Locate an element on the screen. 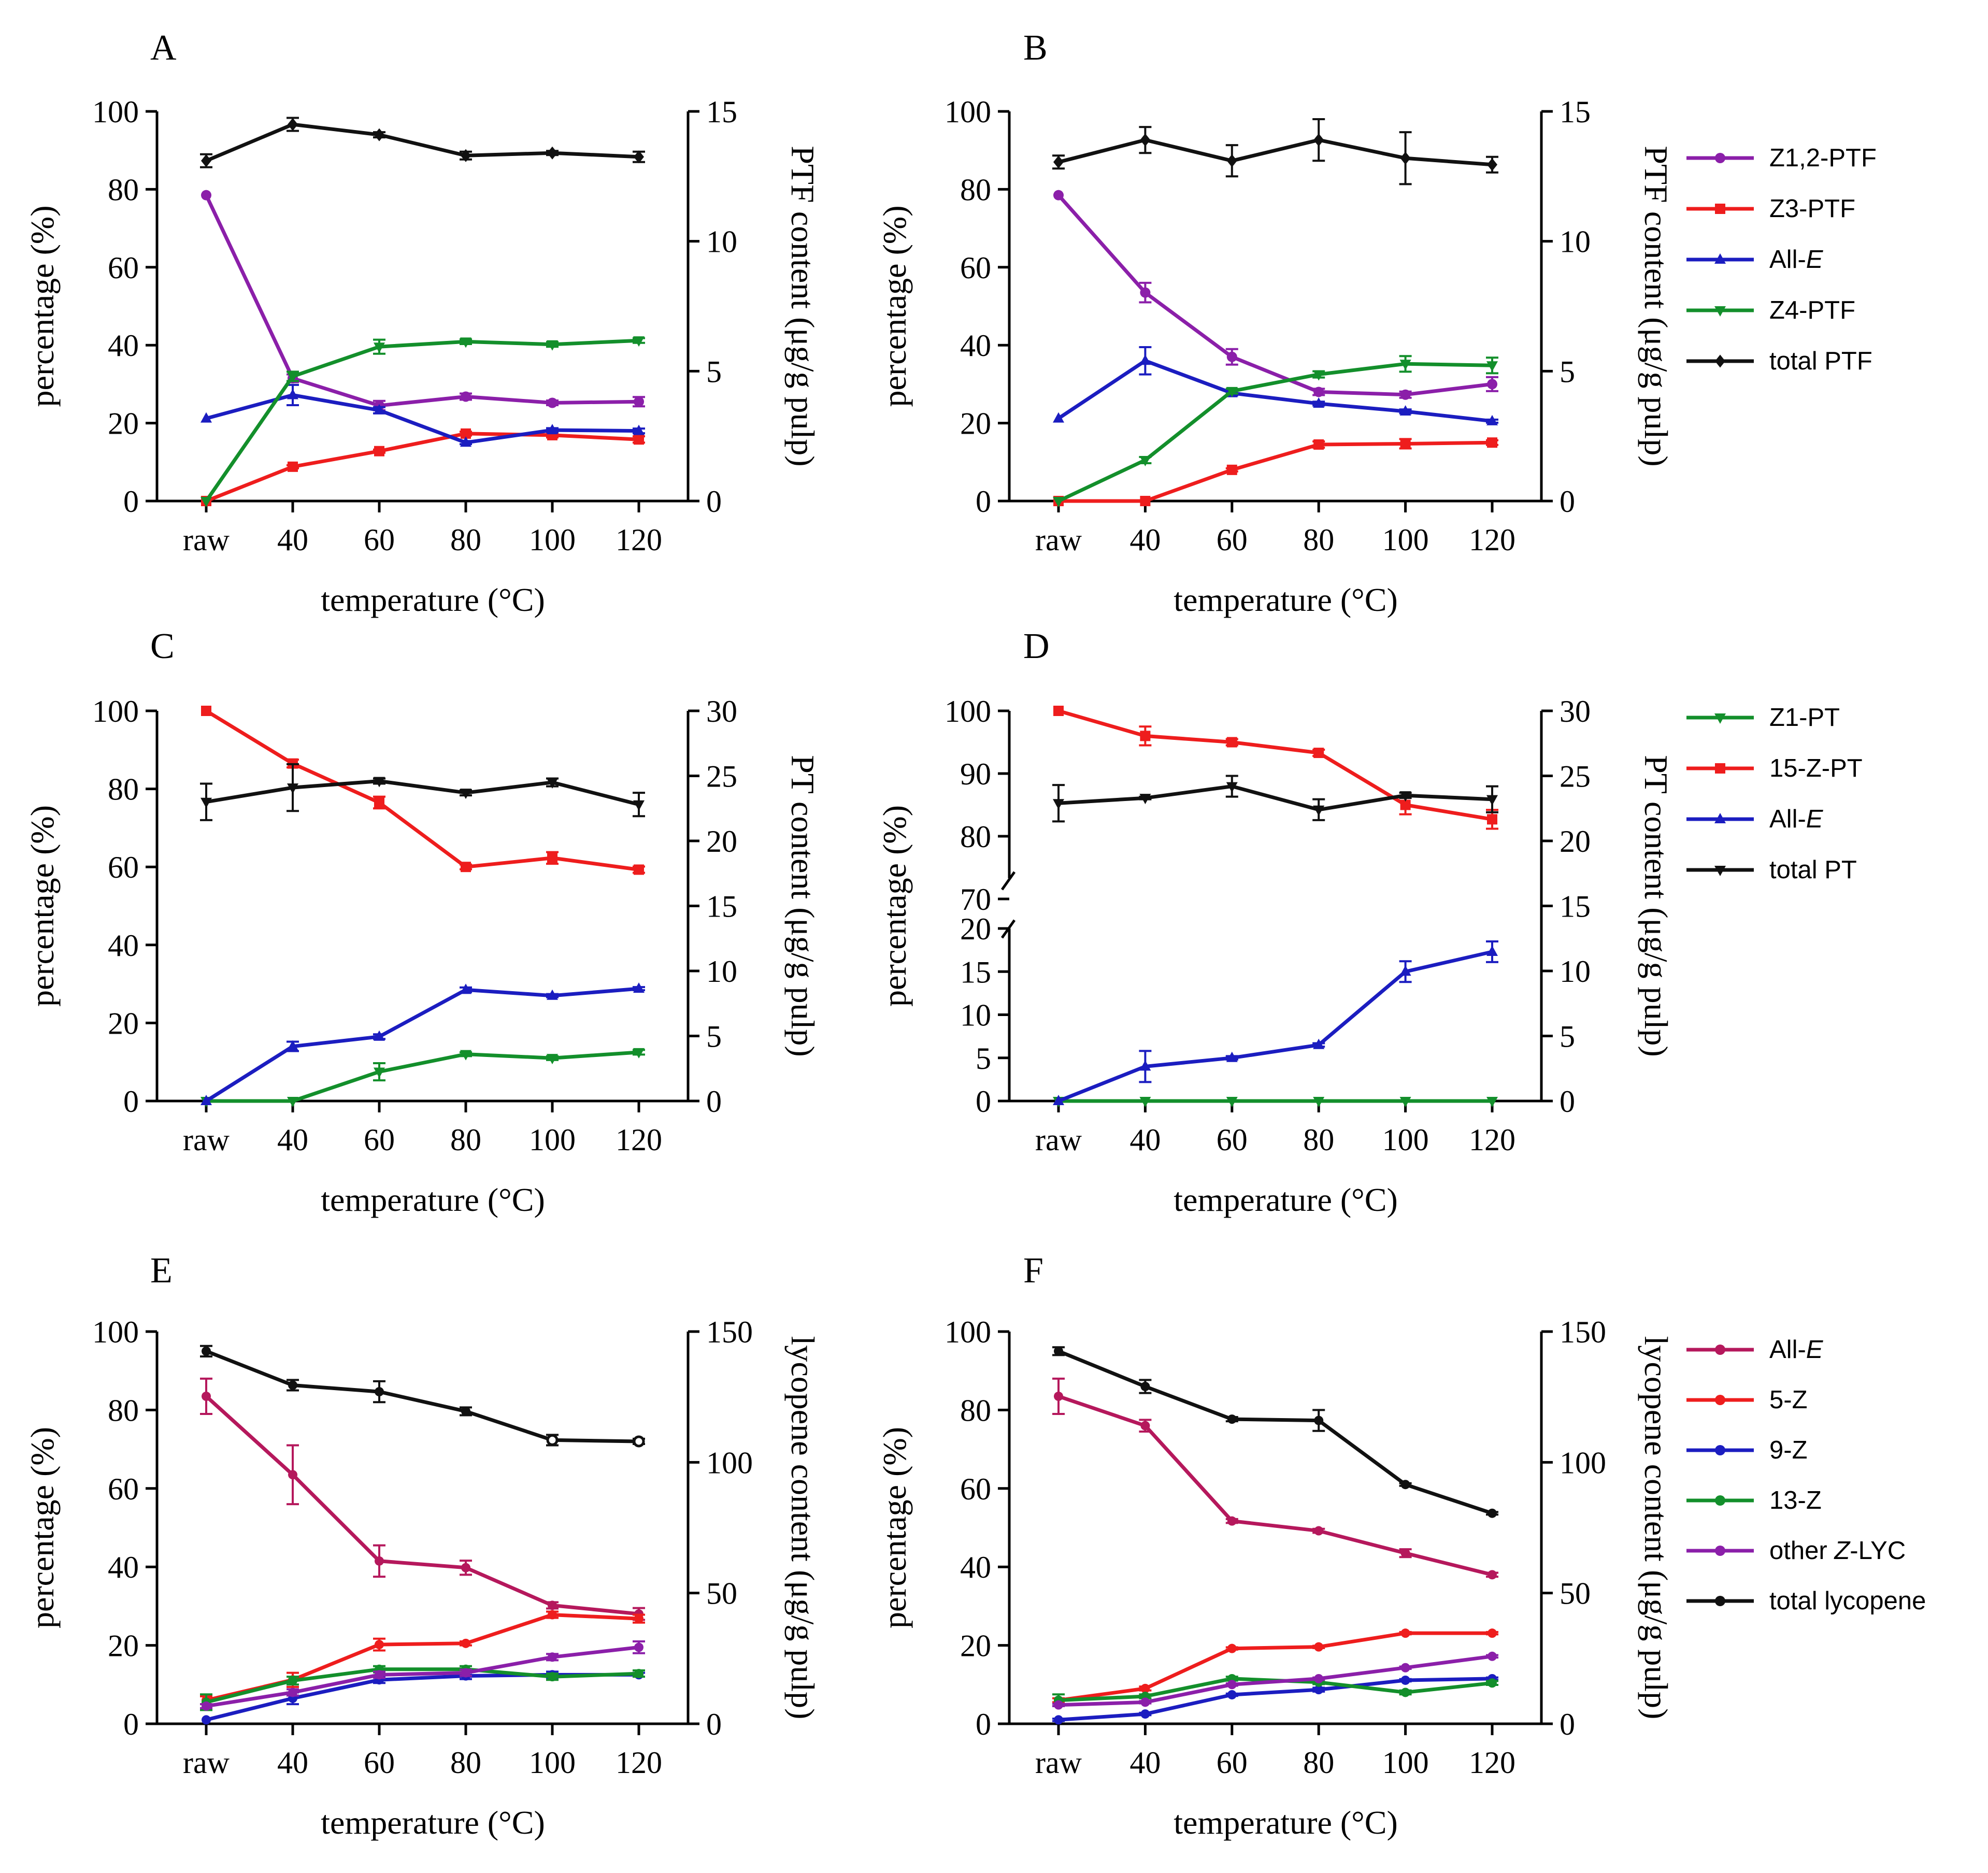 The image size is (1988, 1873). series-15-z-pt is located at coordinates (423, 791).